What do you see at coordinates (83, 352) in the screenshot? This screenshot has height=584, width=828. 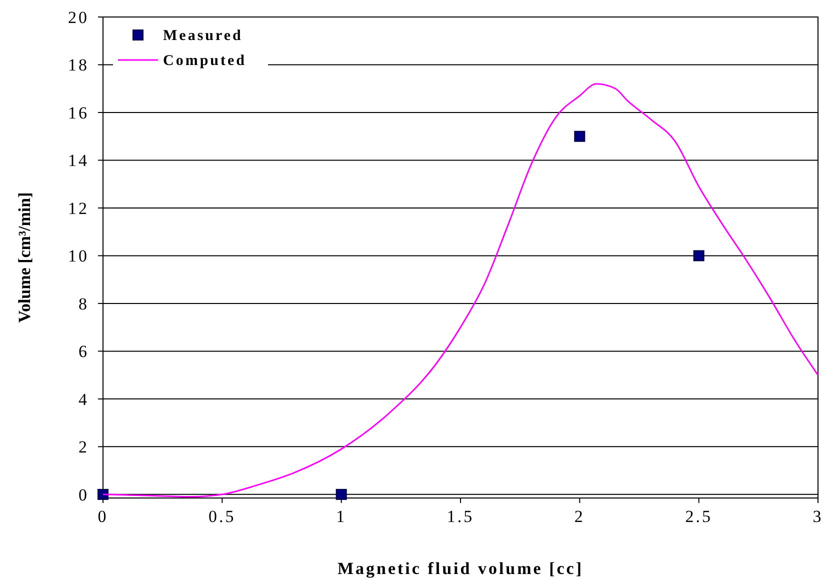 I see `y-tick-label: 6` at bounding box center [83, 352].